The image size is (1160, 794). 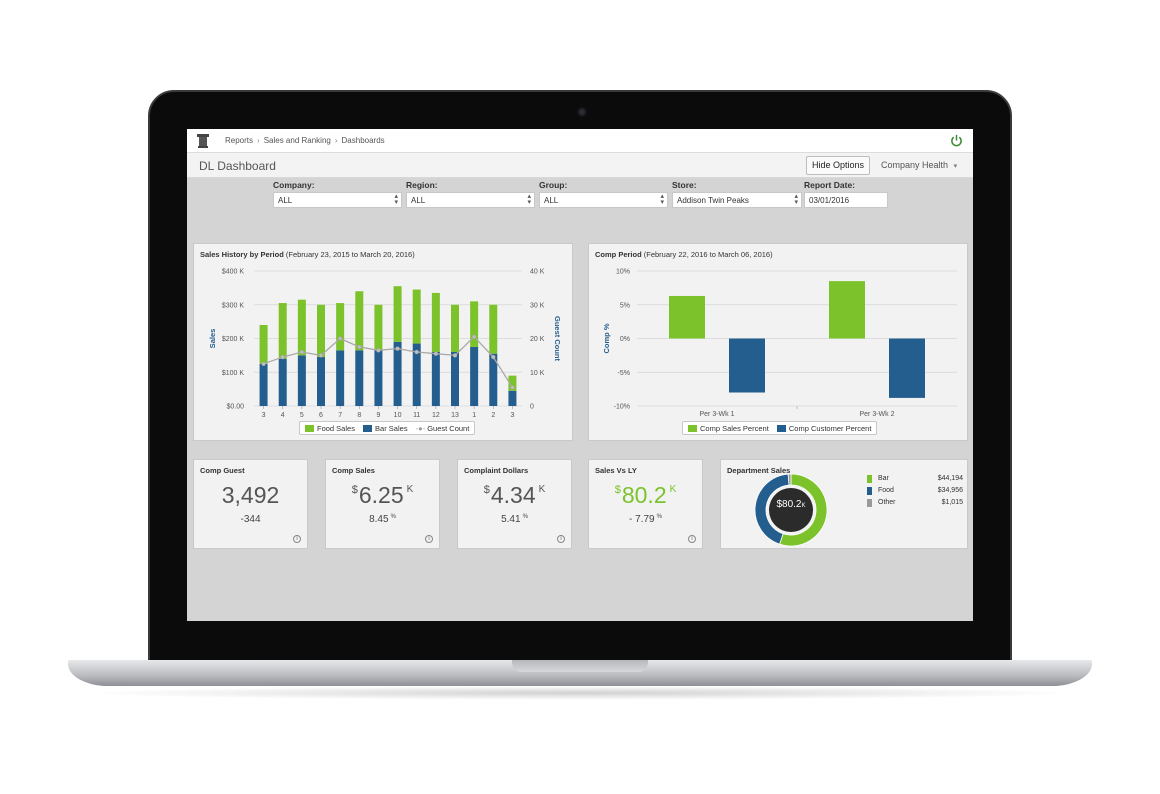 What do you see at coordinates (883, 478) in the screenshot?
I see `department-name: Bar` at bounding box center [883, 478].